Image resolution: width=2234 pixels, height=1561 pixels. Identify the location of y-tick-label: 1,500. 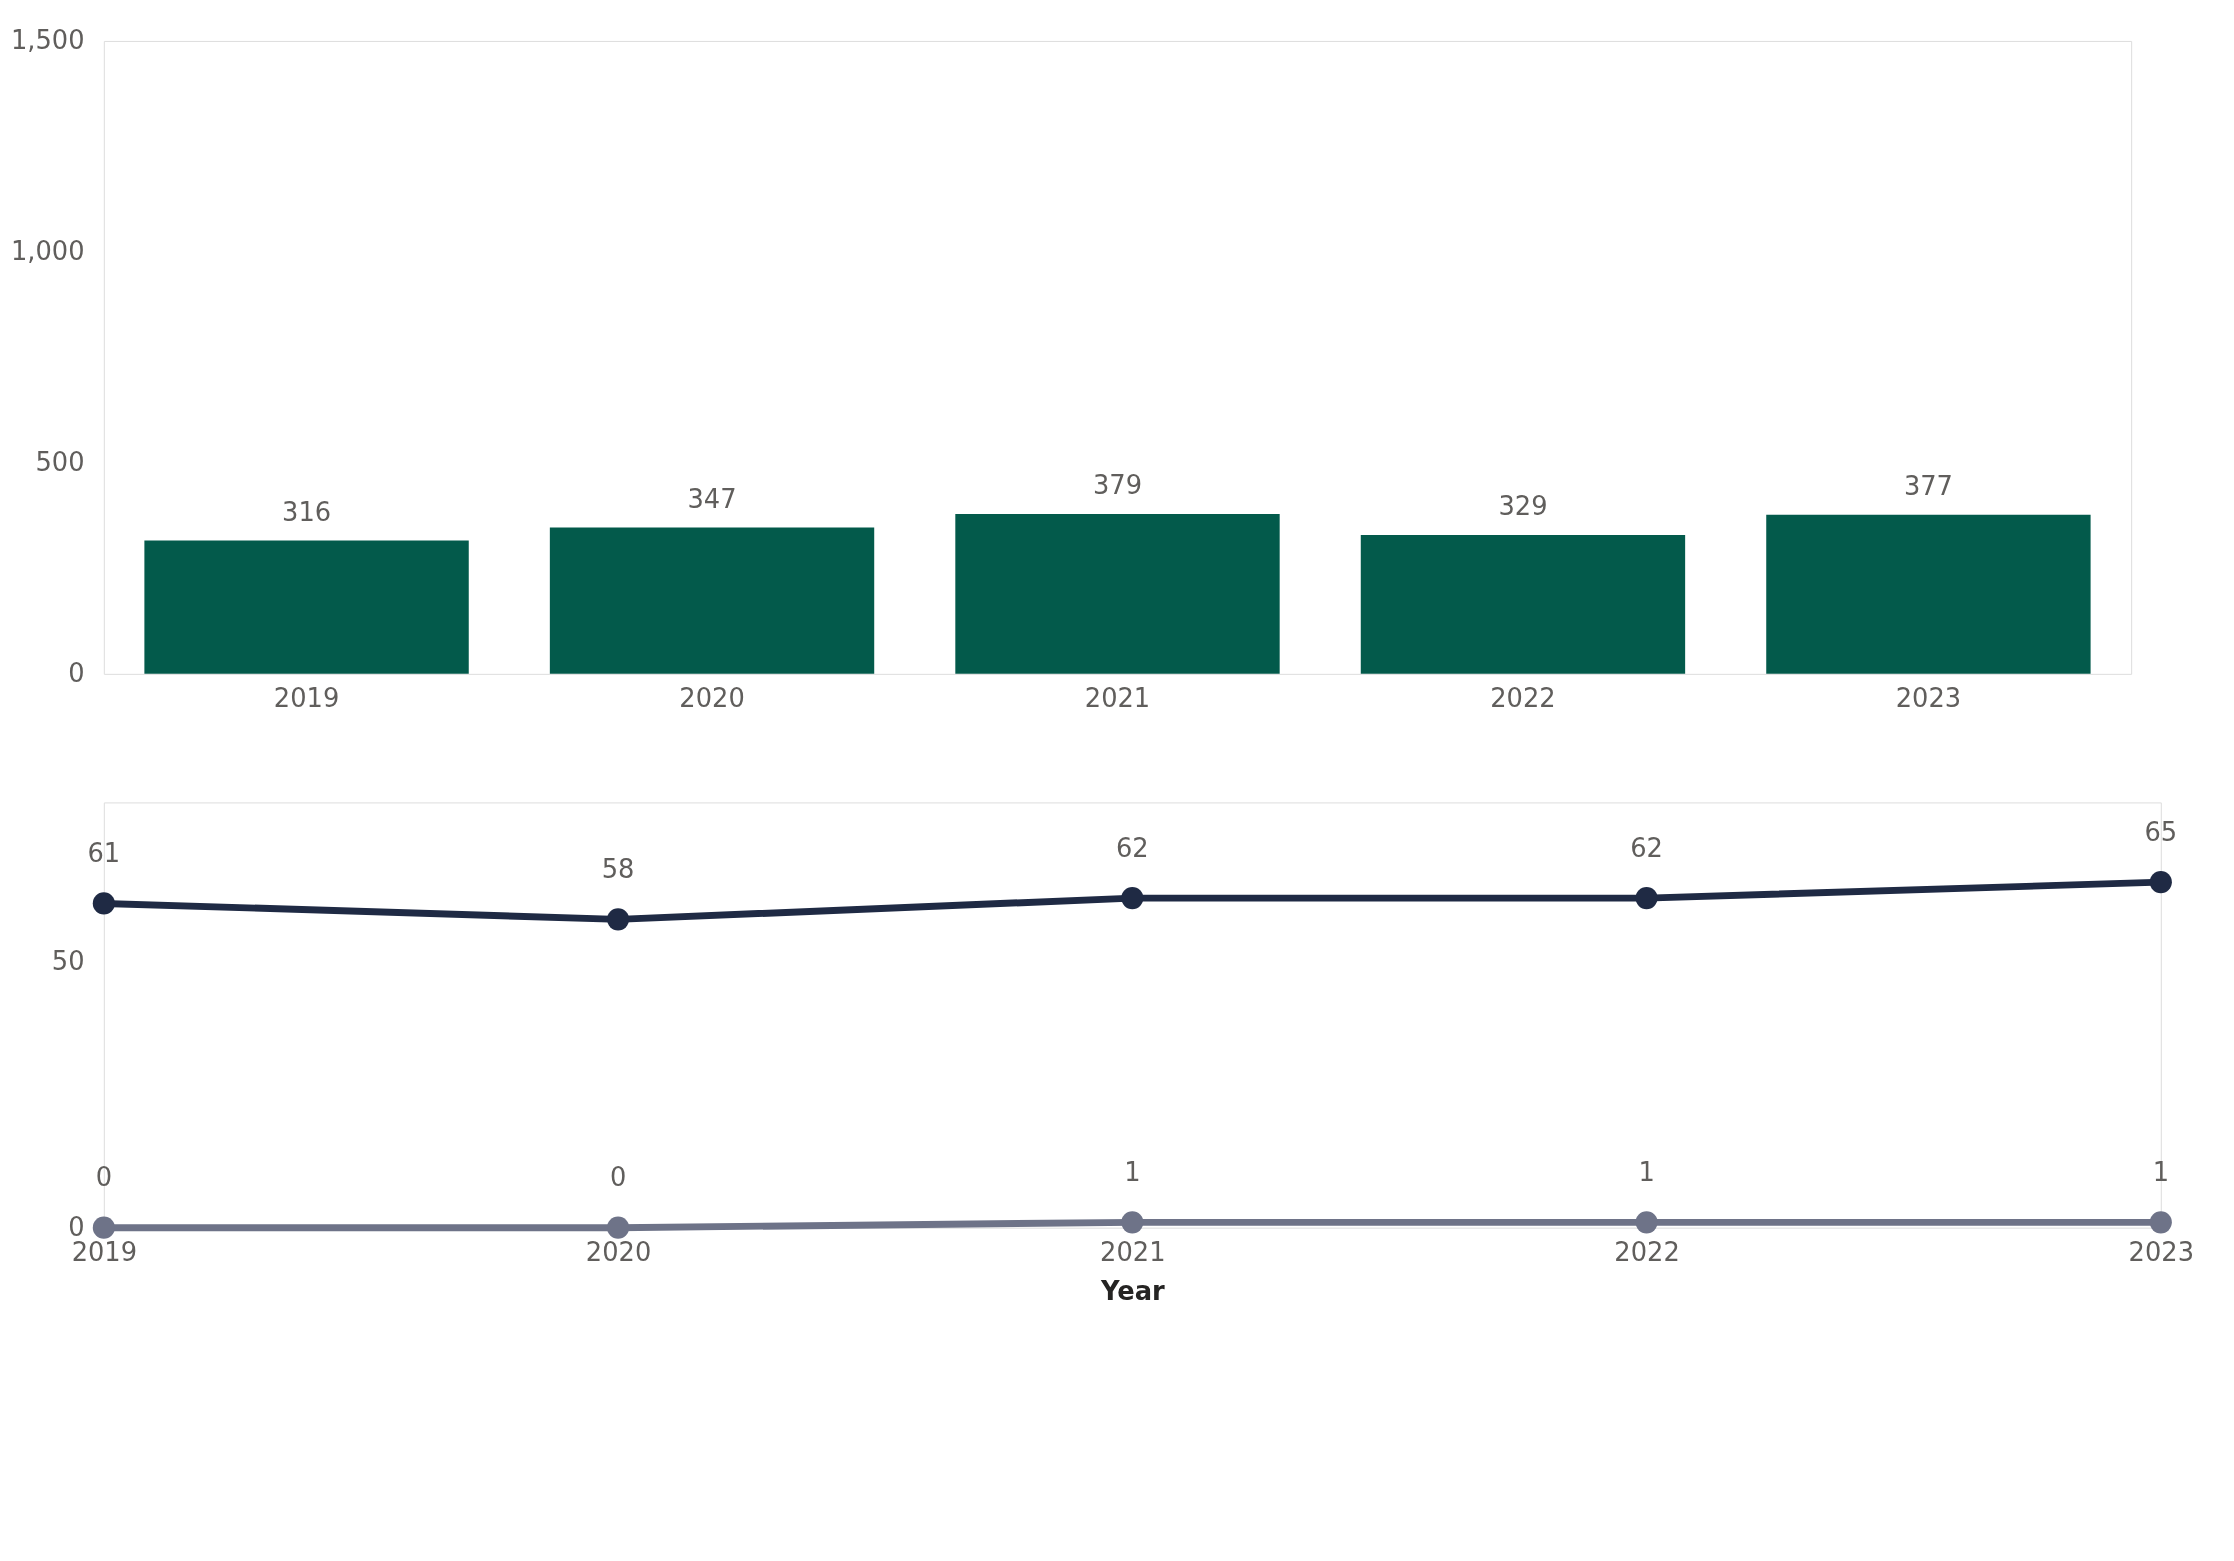
(47, 40).